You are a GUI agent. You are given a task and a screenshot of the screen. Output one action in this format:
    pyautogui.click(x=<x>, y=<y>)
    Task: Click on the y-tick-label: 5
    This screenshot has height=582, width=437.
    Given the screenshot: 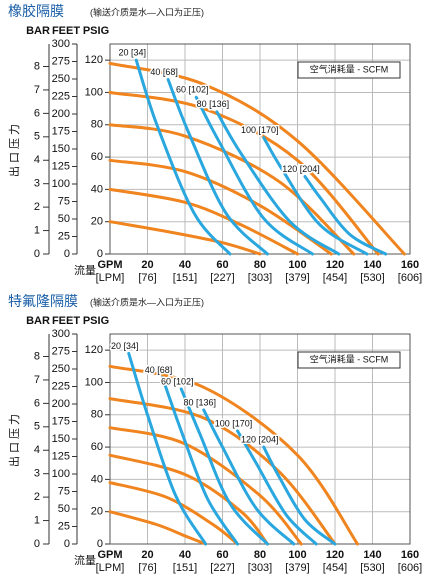 What is the action you would take?
    pyautogui.click(x=37, y=137)
    